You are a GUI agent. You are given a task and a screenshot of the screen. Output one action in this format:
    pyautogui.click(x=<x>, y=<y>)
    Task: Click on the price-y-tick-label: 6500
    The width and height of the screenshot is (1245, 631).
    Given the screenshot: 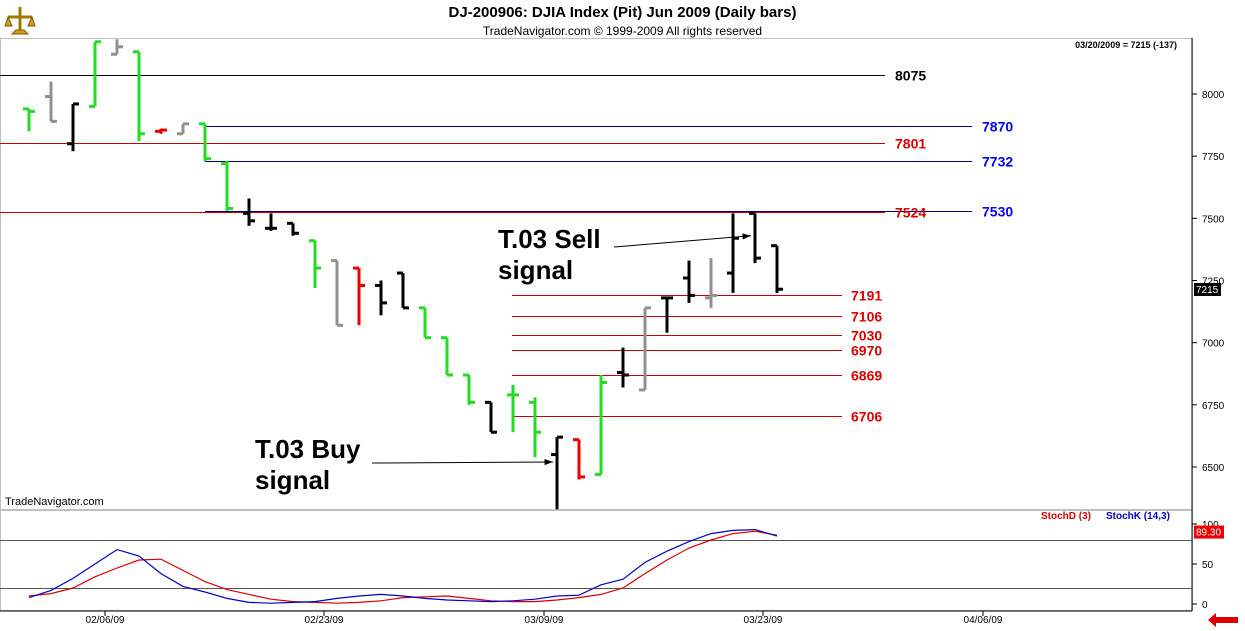 What is the action you would take?
    pyautogui.click(x=1213, y=468)
    